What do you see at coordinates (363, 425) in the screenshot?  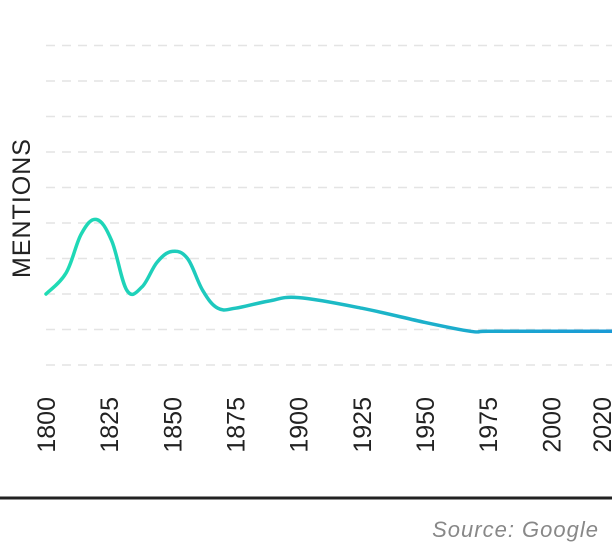 I see `x-tick-label: 1925` at bounding box center [363, 425].